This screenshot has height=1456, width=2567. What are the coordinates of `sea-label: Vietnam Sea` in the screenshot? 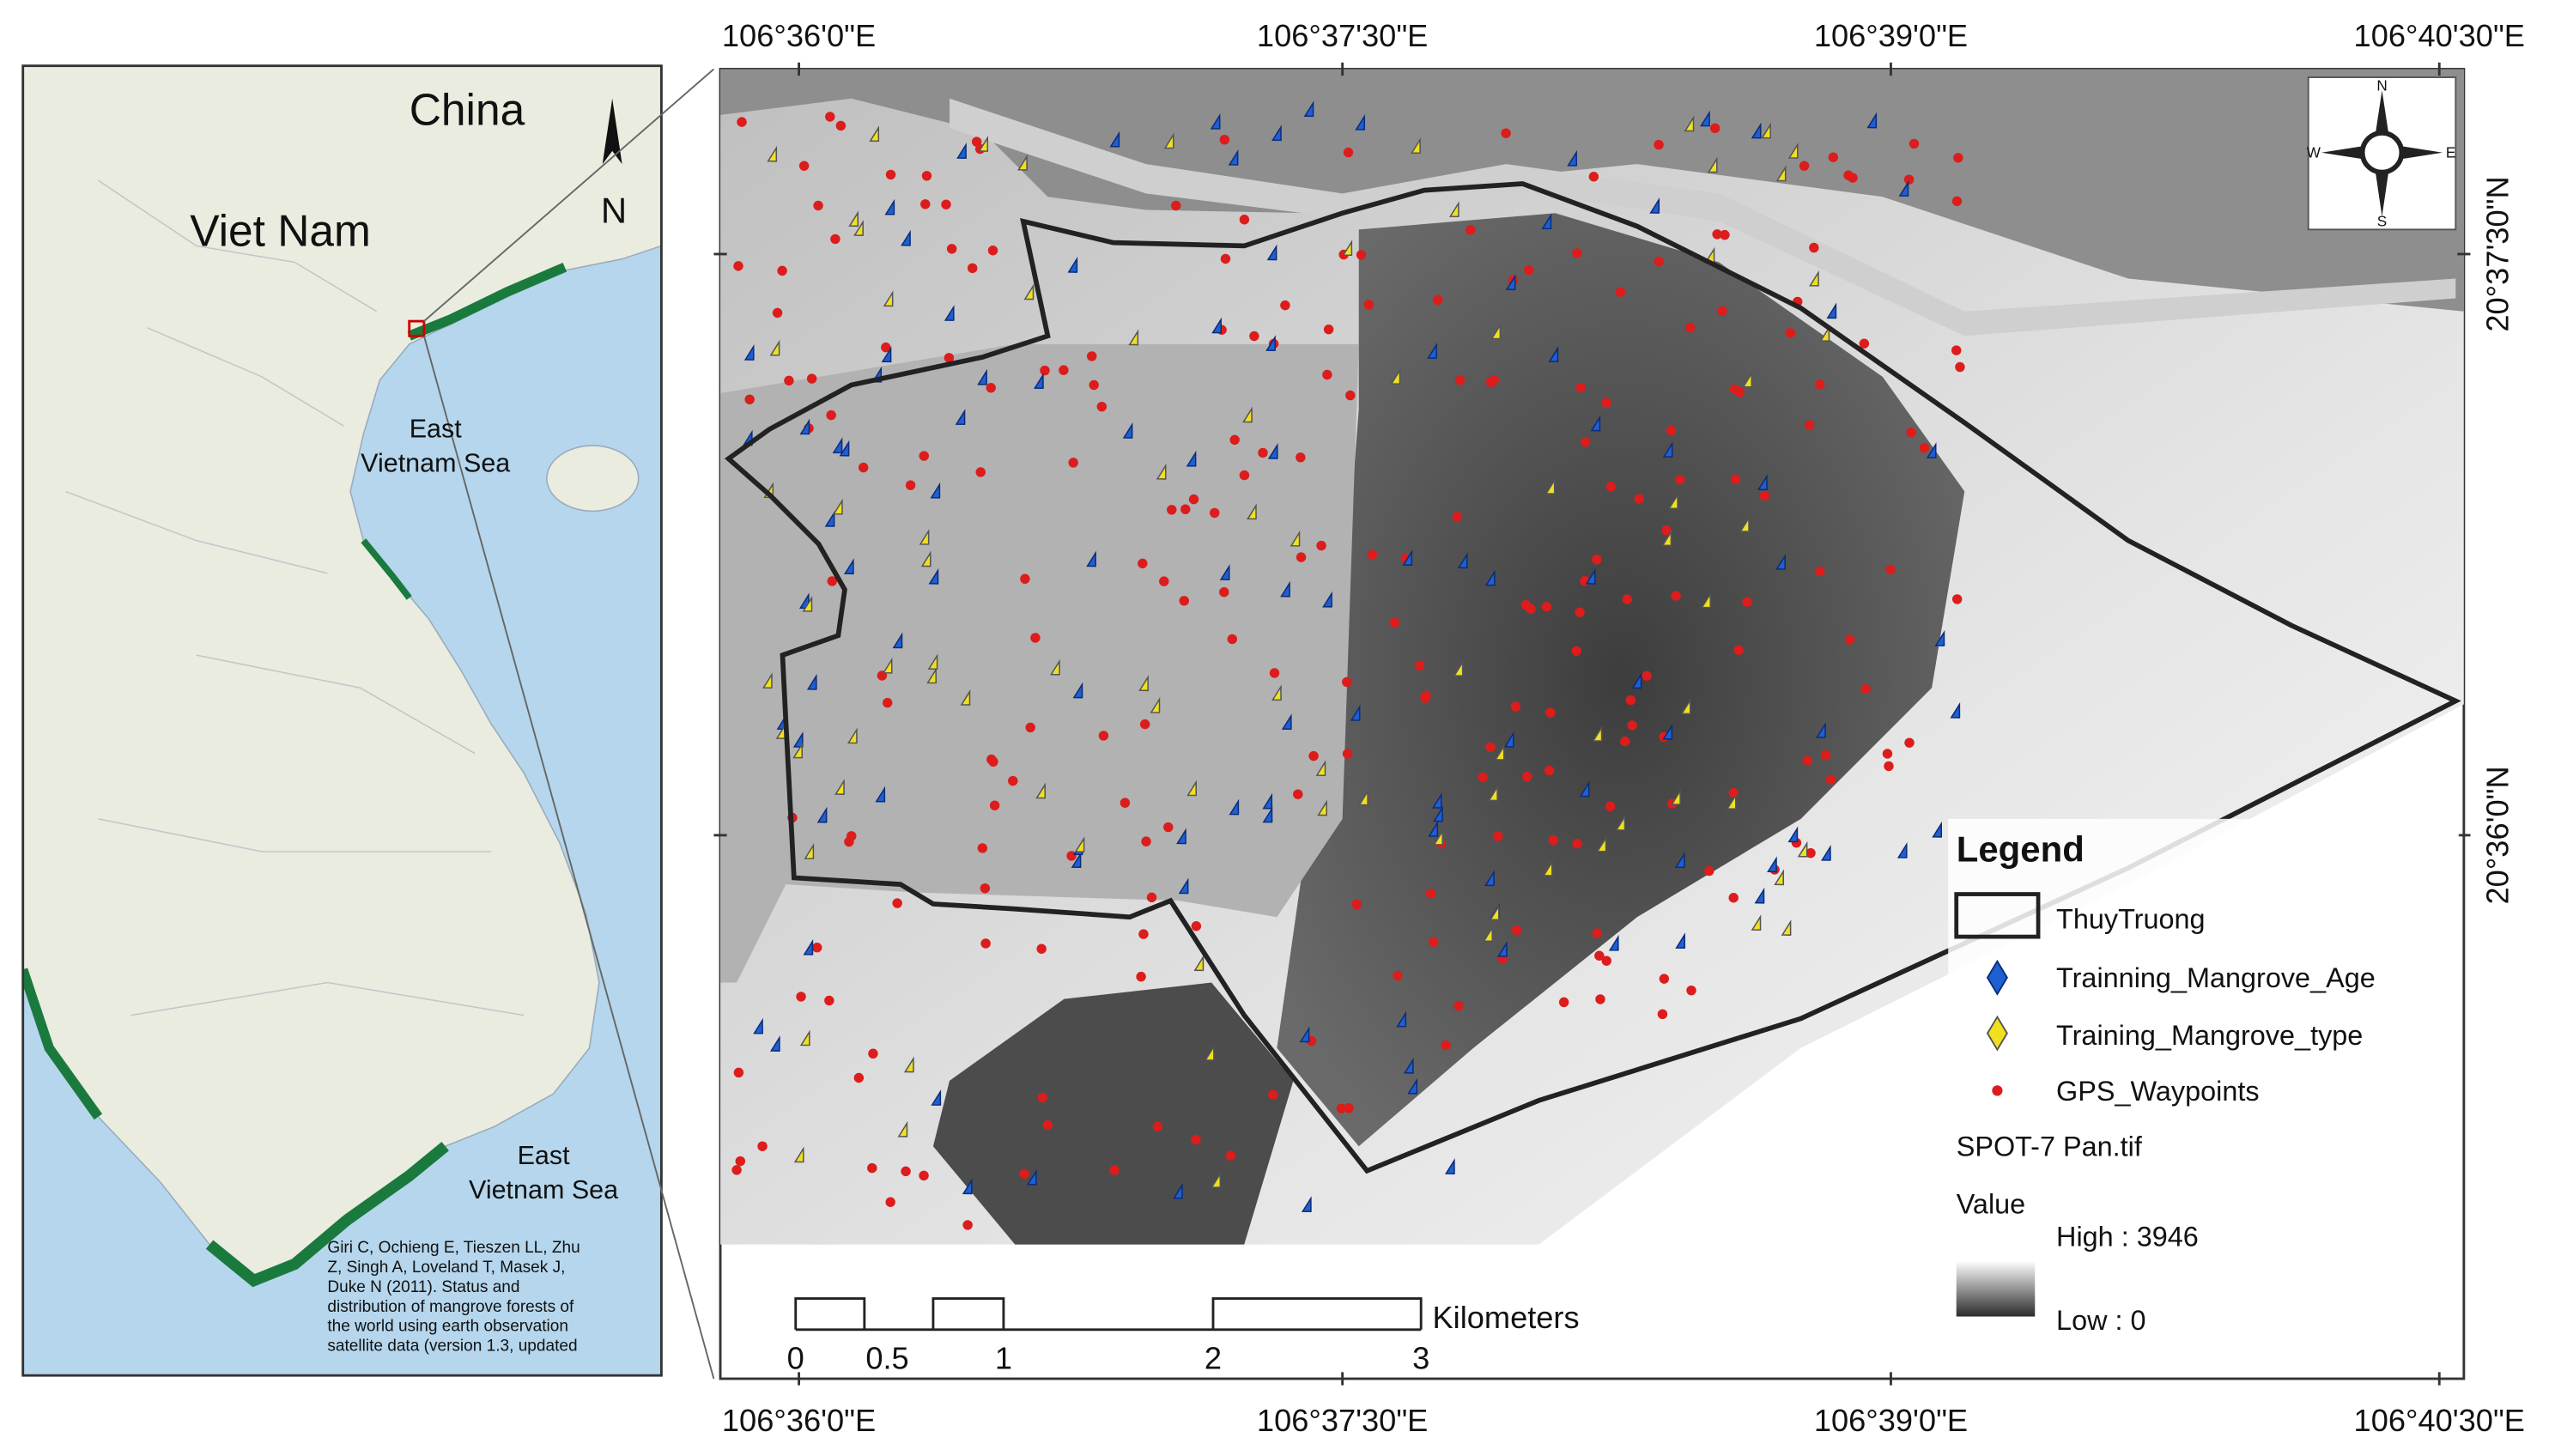 It's located at (436, 464).